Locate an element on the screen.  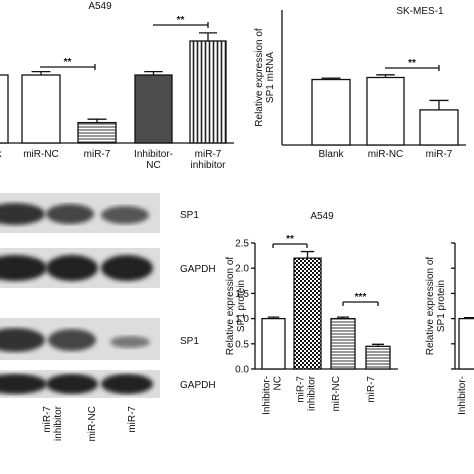
y-tick-label: 1.0 is located at coordinates (242, 319).